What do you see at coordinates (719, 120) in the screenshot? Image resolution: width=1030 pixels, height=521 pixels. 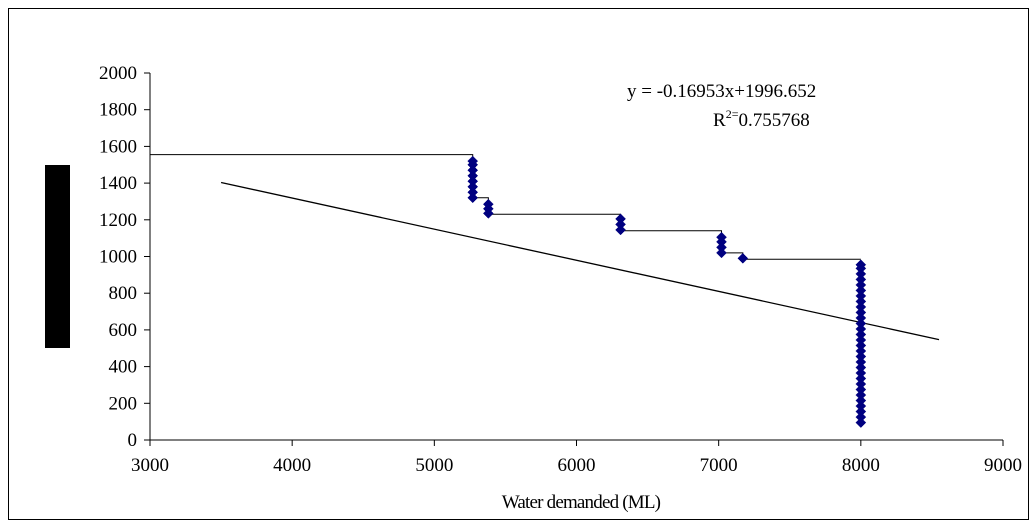 I see `r-squared-base: R` at bounding box center [719, 120].